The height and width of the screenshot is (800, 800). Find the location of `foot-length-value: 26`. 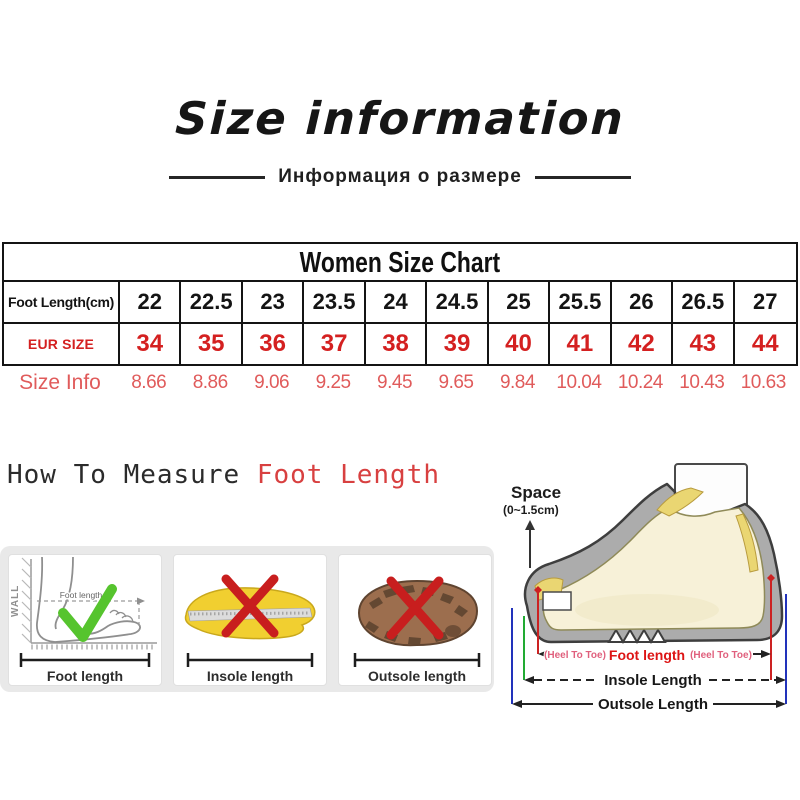

foot-length-value: 26 is located at coordinates (641, 301).